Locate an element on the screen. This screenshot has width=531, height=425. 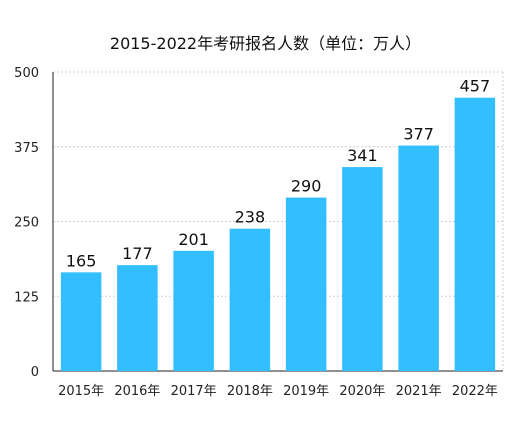
x-tick-label: 2022年 is located at coordinates (475, 391).